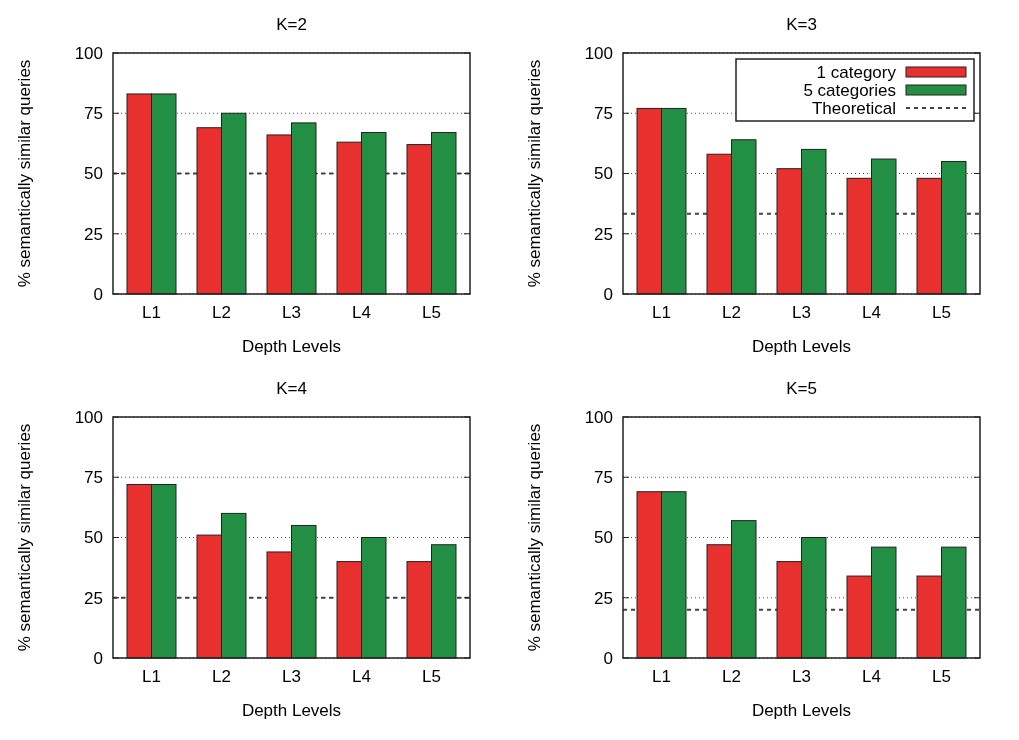 This screenshot has width=1019, height=740. Describe the element at coordinates (849, 90) in the screenshot. I see `legend-label: 5 categories` at that location.